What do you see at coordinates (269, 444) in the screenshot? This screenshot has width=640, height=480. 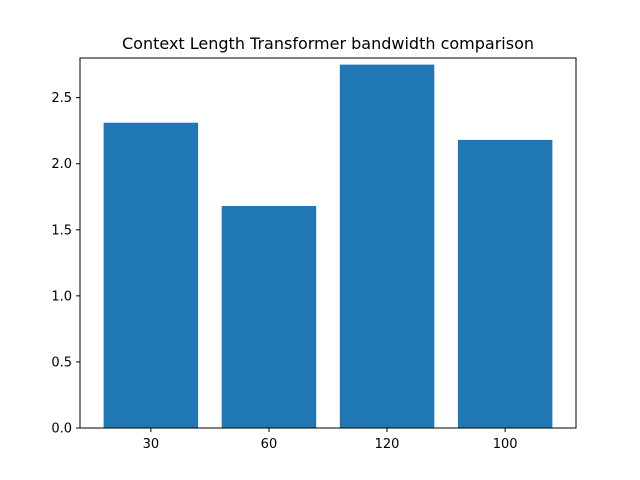 I see `x-tick-label-60: 60` at bounding box center [269, 444].